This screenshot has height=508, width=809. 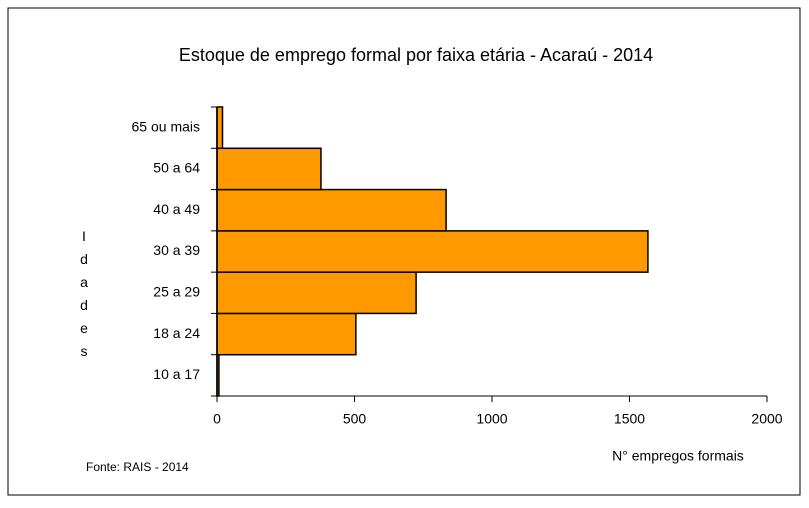 What do you see at coordinates (137, 467) in the screenshot?
I see `source-note: Fonte: RAIS - 2014` at bounding box center [137, 467].